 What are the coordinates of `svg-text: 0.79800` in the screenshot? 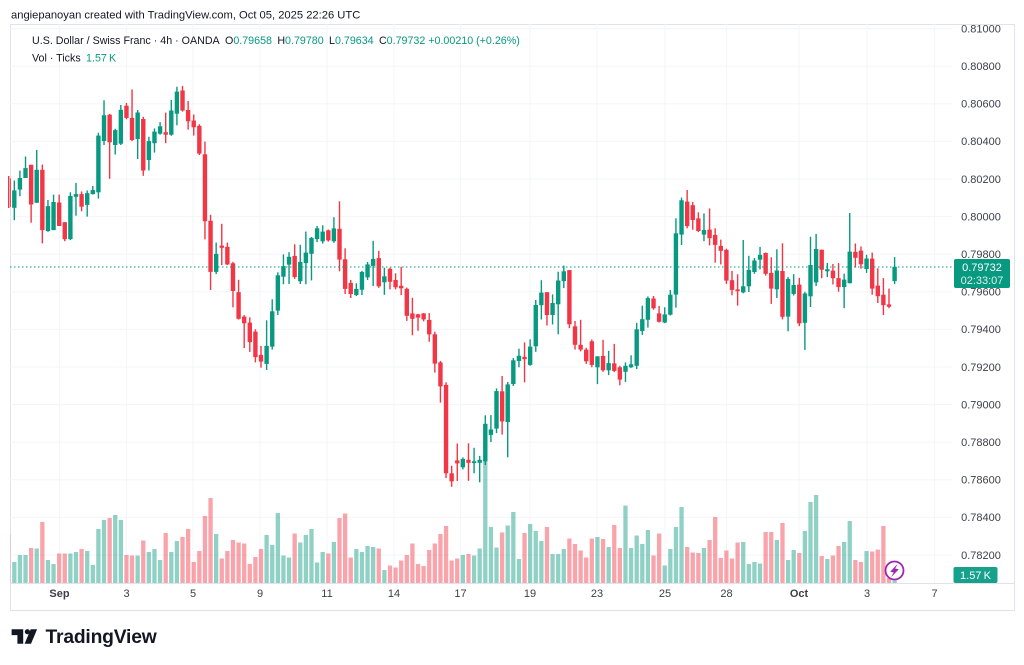 It's located at (981, 255).